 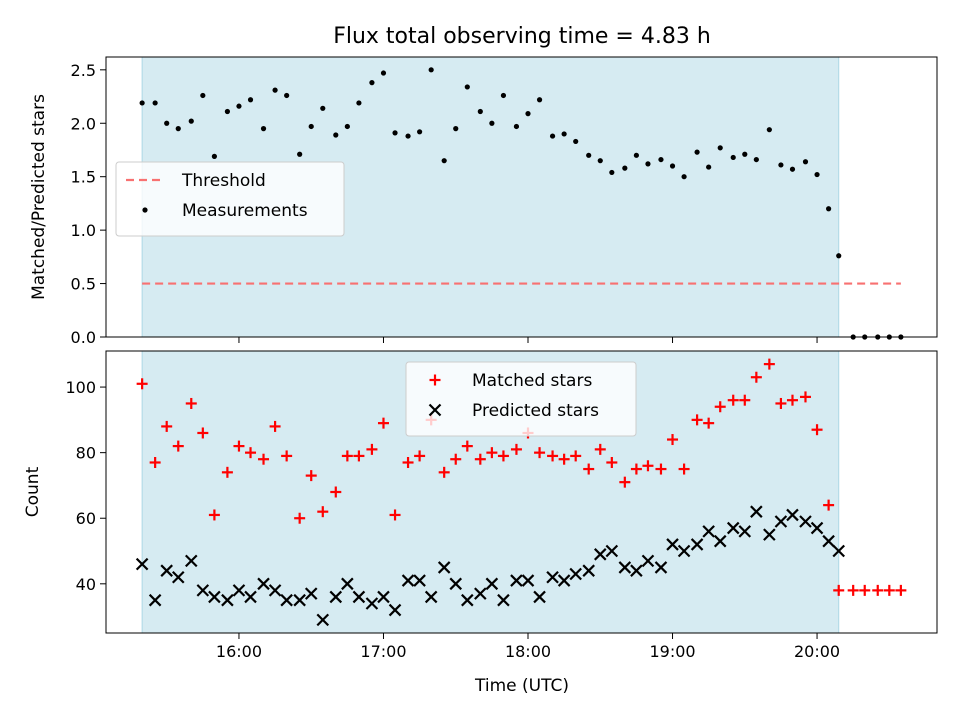 I want to click on x-axis-label: Time (UTC), so click(x=521, y=686).